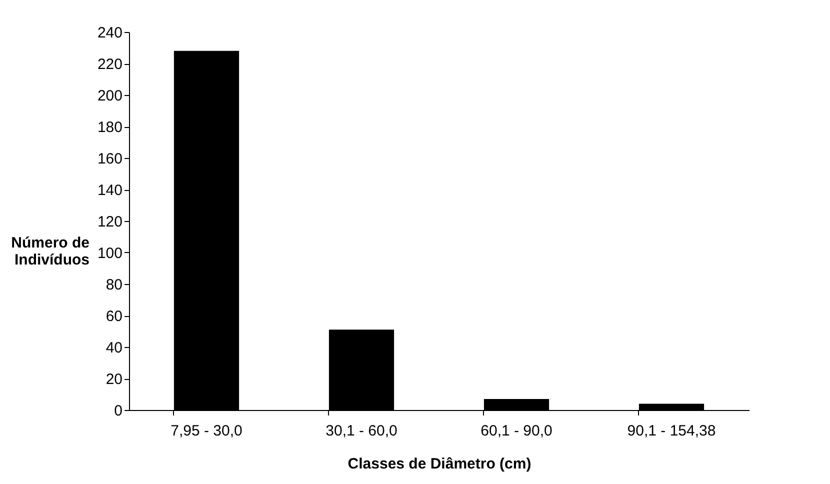 This screenshot has height=484, width=830. I want to click on y-tick-label: 180, so click(109, 127).